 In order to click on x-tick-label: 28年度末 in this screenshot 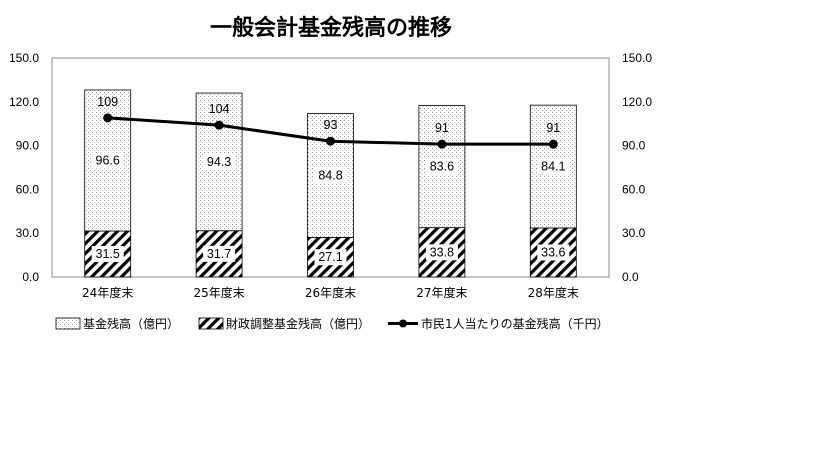, I will do `click(553, 292)`.